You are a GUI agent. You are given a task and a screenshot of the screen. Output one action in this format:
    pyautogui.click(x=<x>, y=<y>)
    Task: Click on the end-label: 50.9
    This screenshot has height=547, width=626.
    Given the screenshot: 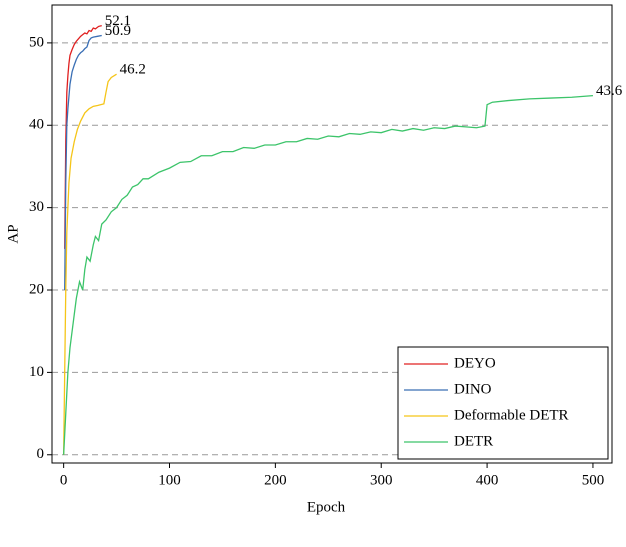 What is the action you would take?
    pyautogui.click(x=118, y=31)
    